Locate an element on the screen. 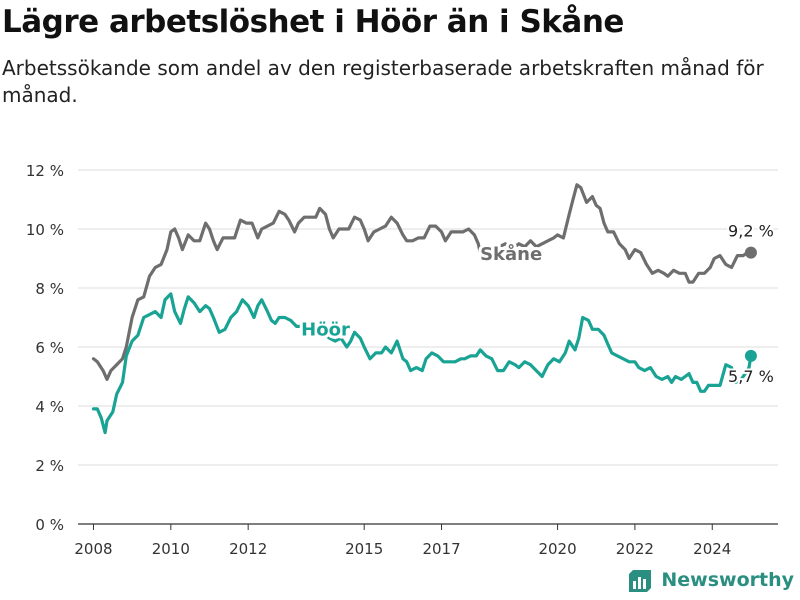 Image resolution: width=800 pixels, height=600 pixels. series-name-label: Skåne is located at coordinates (511, 254).